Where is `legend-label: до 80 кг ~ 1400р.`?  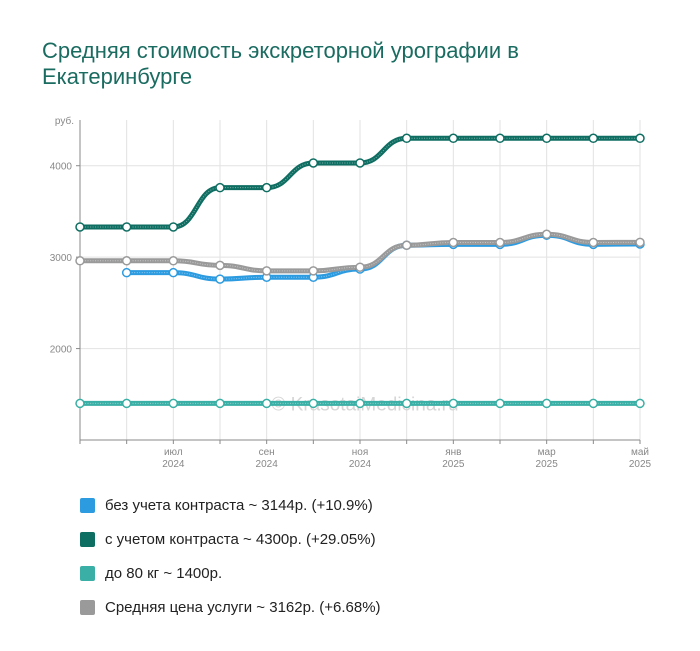 legend-label: до 80 кг ~ 1400р. is located at coordinates (164, 573).